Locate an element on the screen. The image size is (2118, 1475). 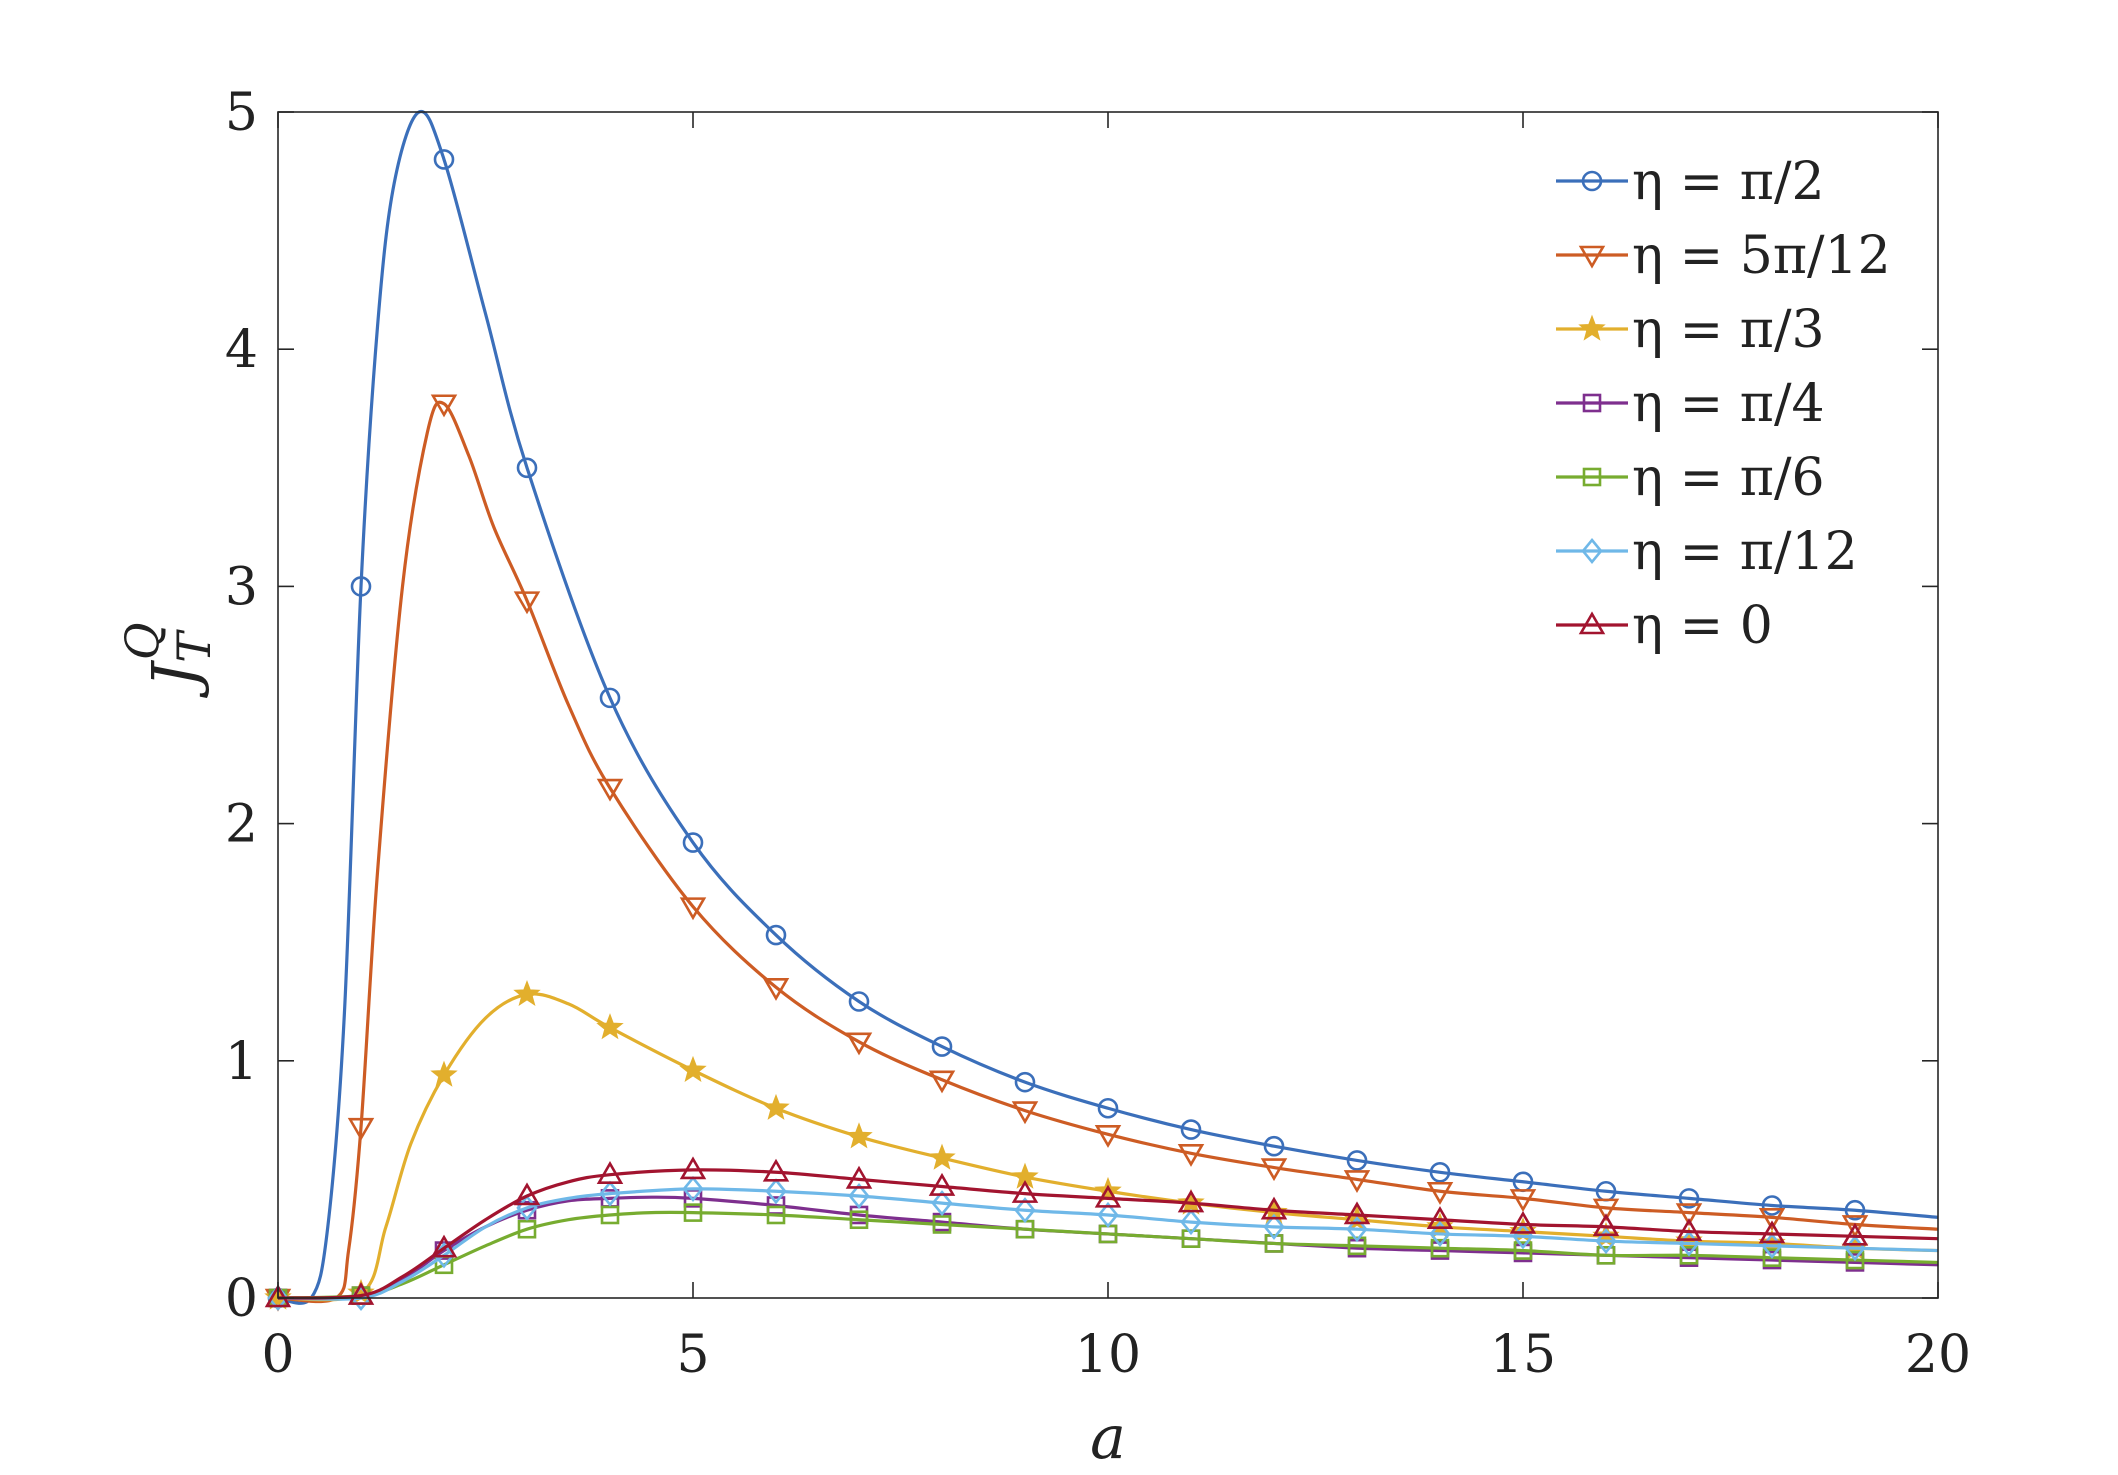
legend-entry-4: η = π/6 is located at coordinates (1690, 478).